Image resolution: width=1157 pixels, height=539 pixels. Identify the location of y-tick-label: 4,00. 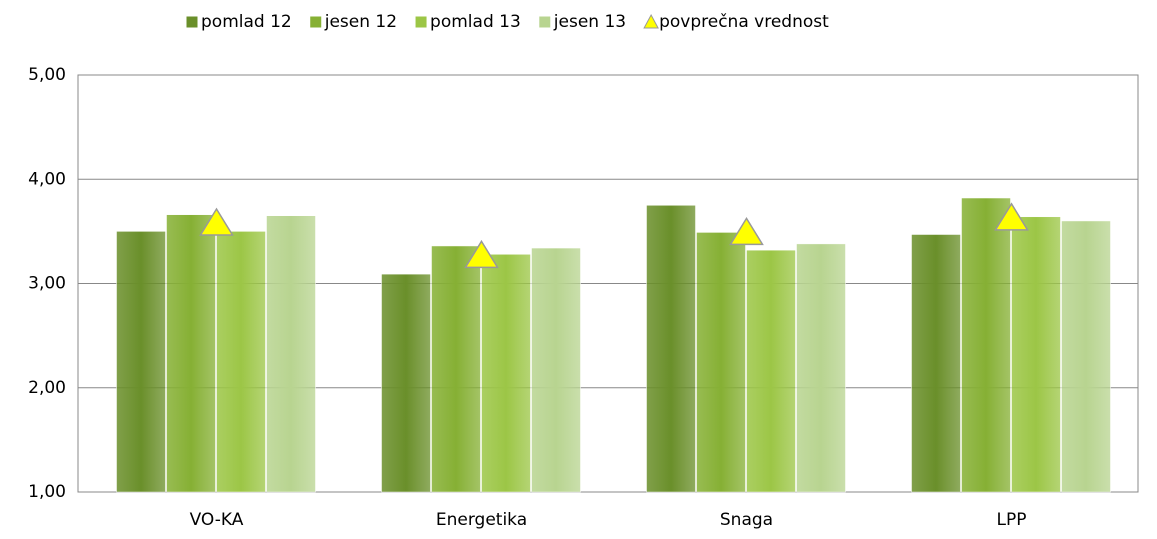
(47, 179).